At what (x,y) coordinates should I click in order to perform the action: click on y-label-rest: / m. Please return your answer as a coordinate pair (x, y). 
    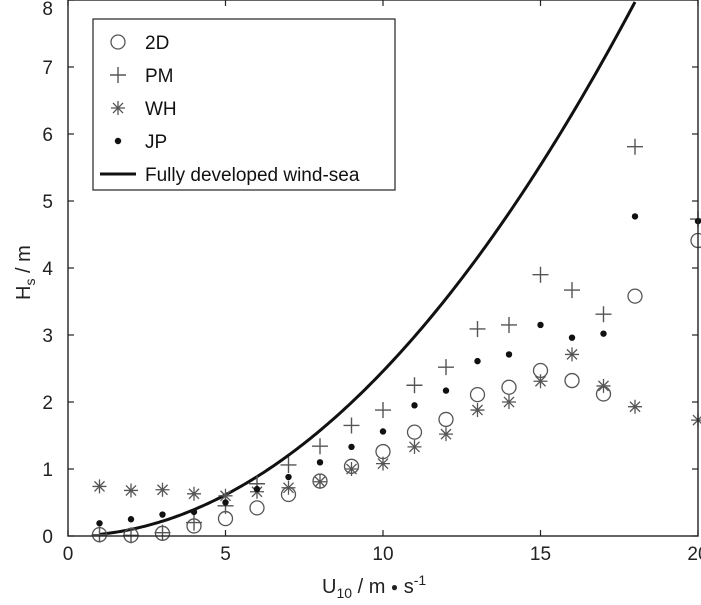
    Looking at the image, I should click on (24, 261).